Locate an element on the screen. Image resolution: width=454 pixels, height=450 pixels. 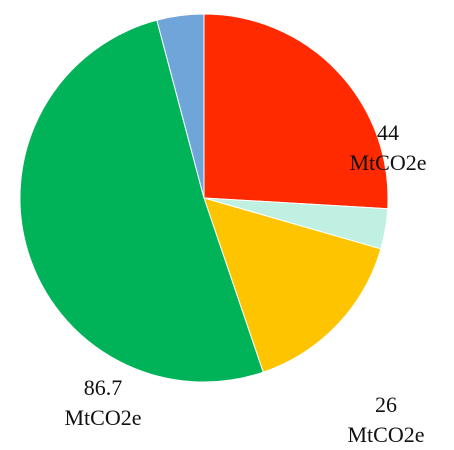
slice-label-value: 86.7 is located at coordinates (103, 387).